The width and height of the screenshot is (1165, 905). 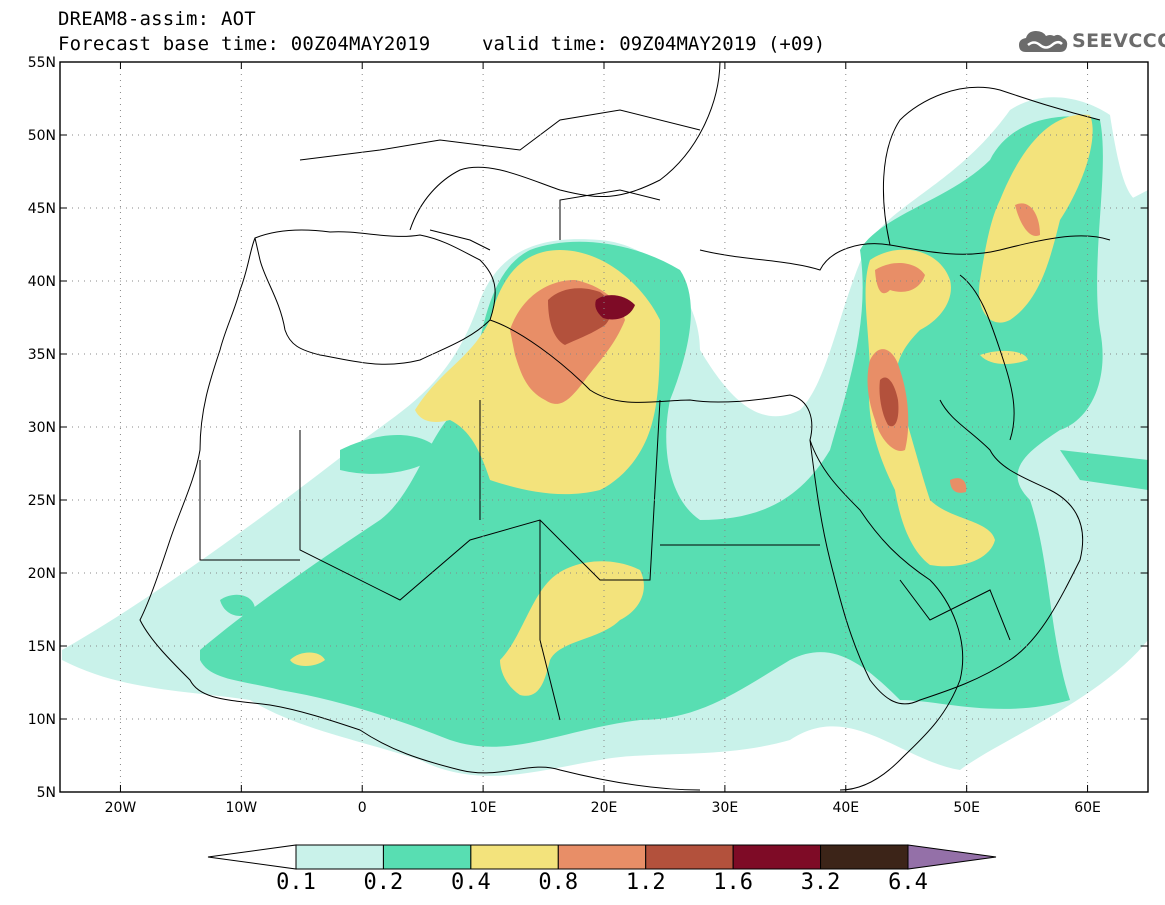 I want to click on lat-tick-label: 5N, so click(x=46, y=793).